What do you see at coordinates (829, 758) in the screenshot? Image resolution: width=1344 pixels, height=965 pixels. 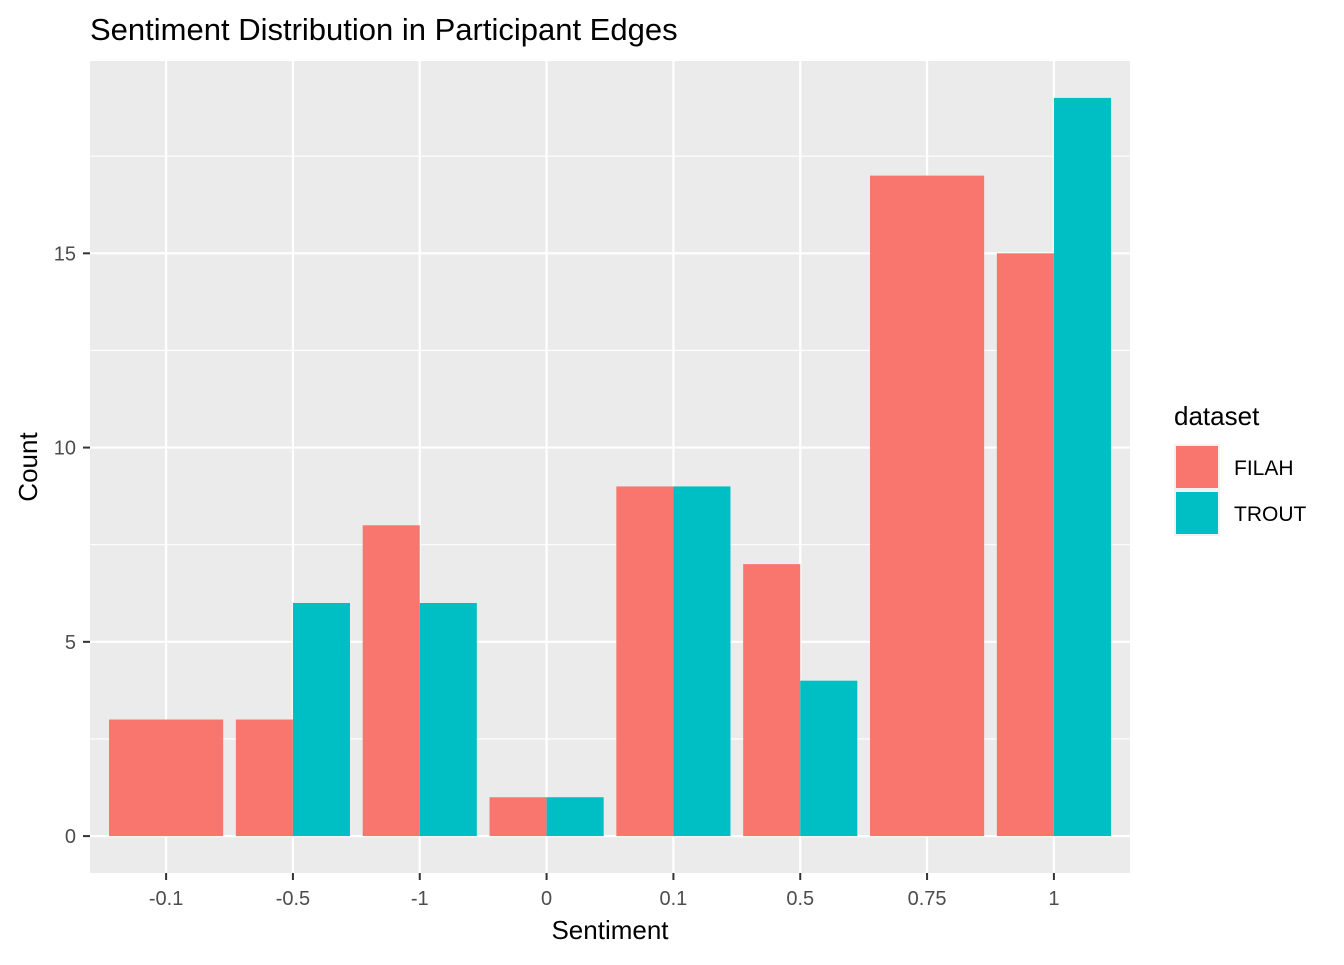 I see `bar-trout-0.5` at bounding box center [829, 758].